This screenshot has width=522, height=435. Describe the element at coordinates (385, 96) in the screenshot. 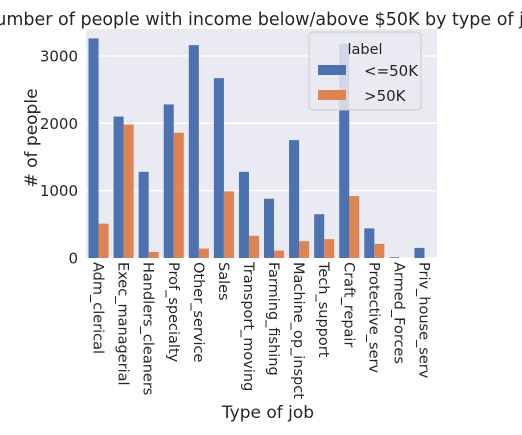

I see `legend-label-above-50k: >50K` at that location.